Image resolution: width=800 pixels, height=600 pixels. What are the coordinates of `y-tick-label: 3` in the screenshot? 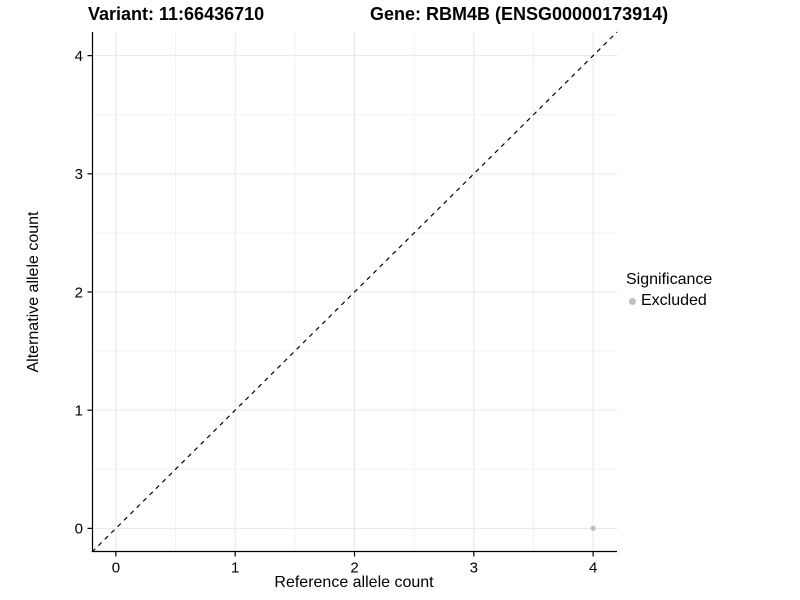 It's located at (79, 174).